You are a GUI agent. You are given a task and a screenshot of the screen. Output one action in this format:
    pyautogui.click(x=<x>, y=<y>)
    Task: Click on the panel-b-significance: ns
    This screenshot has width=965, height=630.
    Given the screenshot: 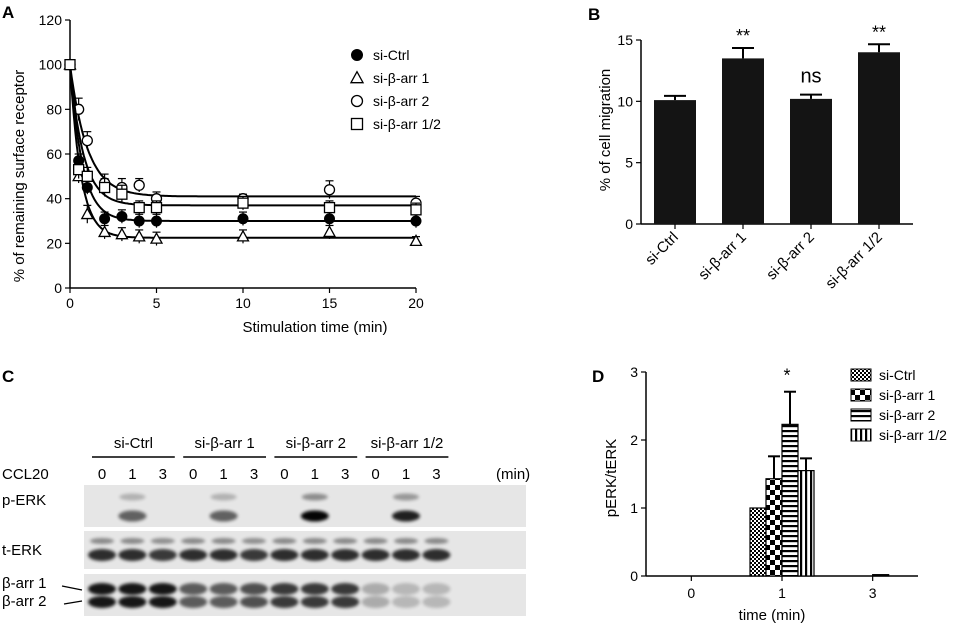 What is the action you would take?
    pyautogui.click(x=810, y=77)
    